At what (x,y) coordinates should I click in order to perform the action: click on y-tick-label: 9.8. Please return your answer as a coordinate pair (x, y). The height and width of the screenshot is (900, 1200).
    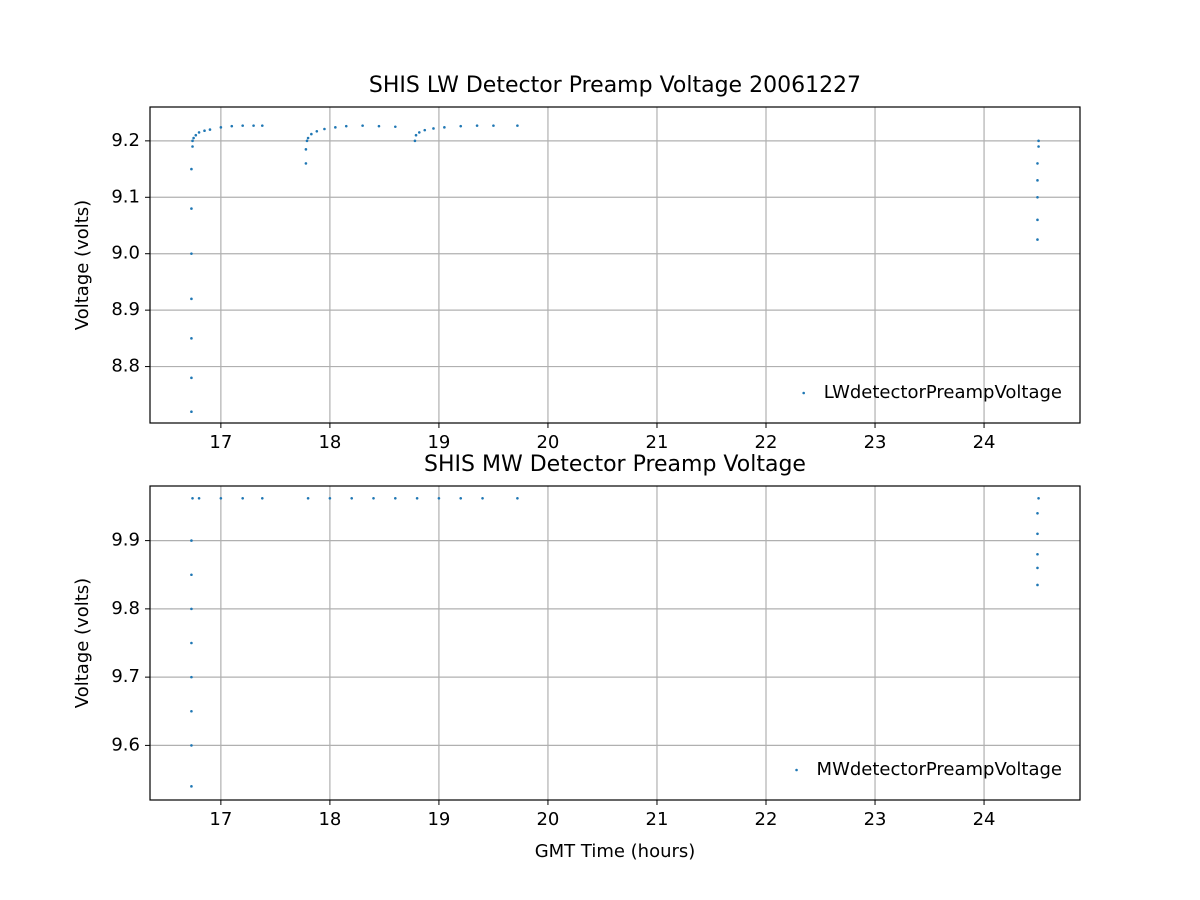
    Looking at the image, I should click on (125, 608).